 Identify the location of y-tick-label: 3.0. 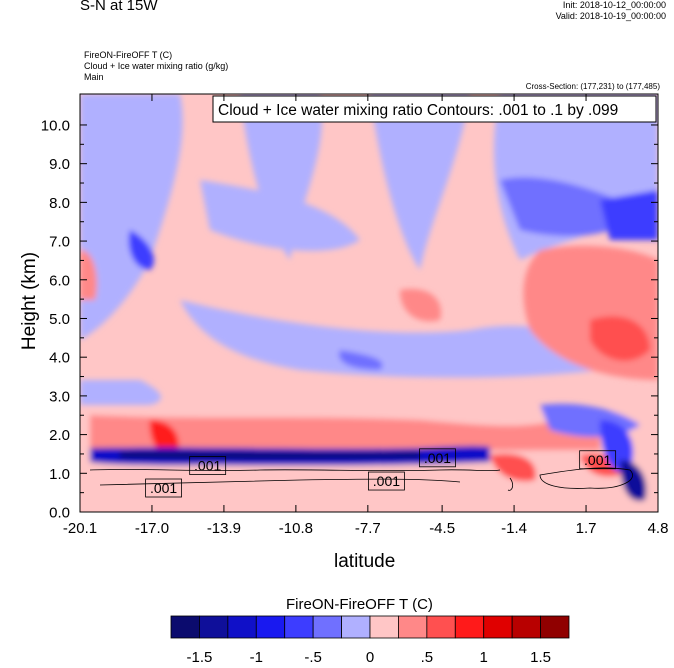
(59, 396).